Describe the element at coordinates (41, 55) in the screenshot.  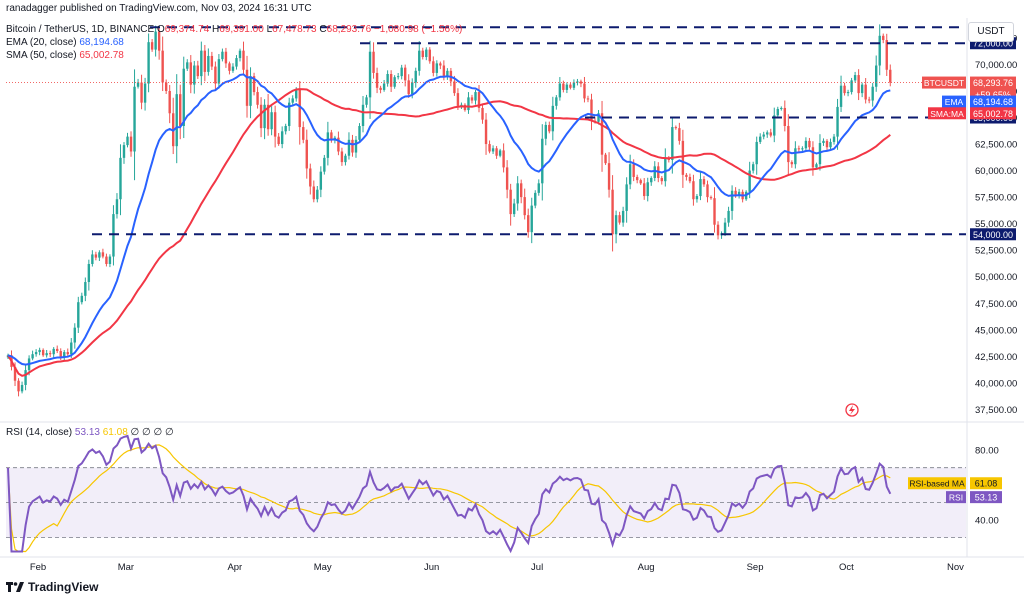
I see `sma-legend-label: SMA (50, close)` at that location.